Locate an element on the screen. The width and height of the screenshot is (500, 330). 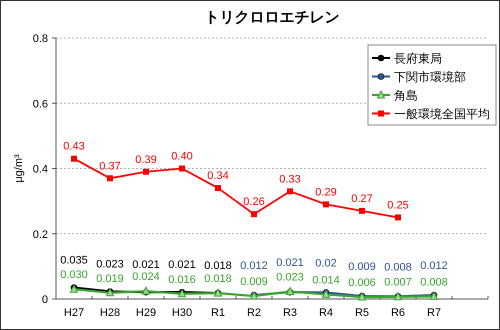
data-label: 0.02 is located at coordinates (326, 263).